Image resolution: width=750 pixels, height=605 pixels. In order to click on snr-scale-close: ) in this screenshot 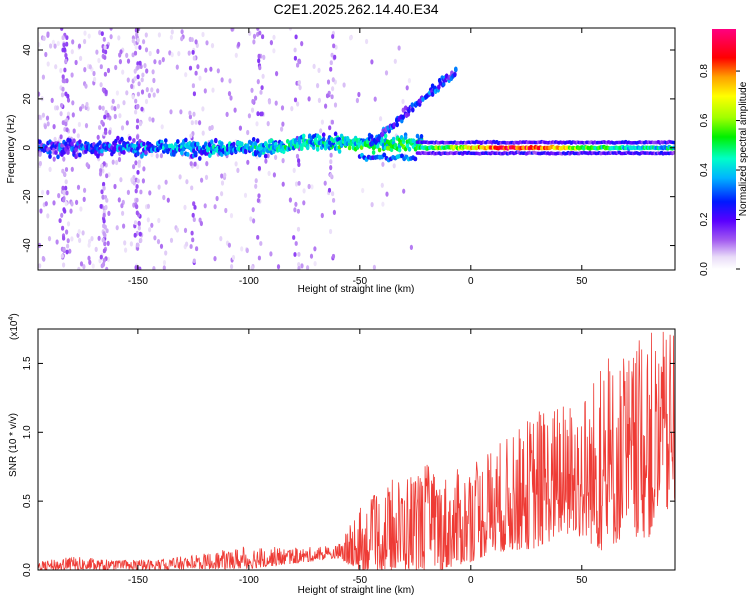, I will do `click(14, 314)`.